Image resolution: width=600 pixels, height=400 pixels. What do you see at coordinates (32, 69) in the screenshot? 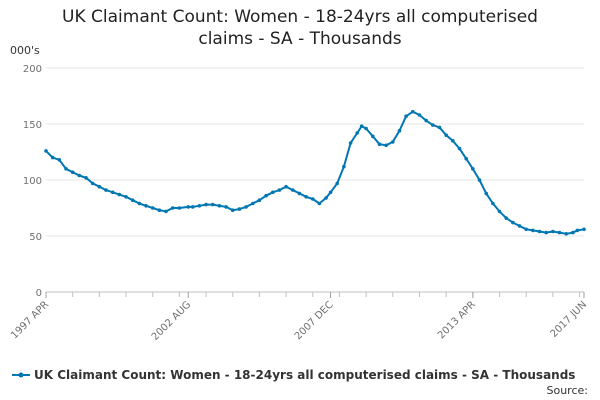
I see `y-tick-label: 200` at bounding box center [32, 69].